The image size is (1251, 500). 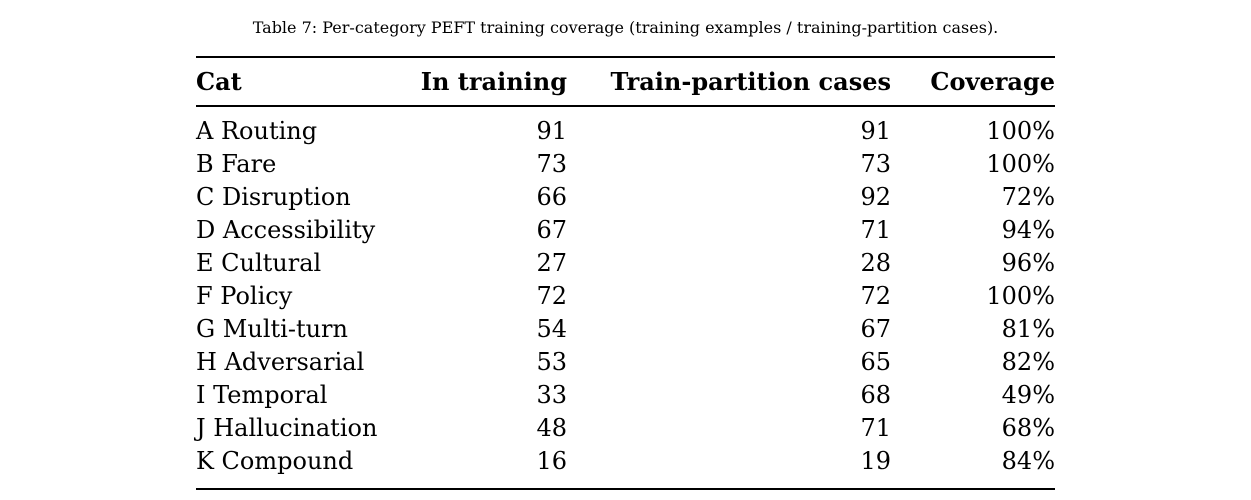 I want to click on table-row: F Policy 72 72 100%, so click(x=625, y=296).